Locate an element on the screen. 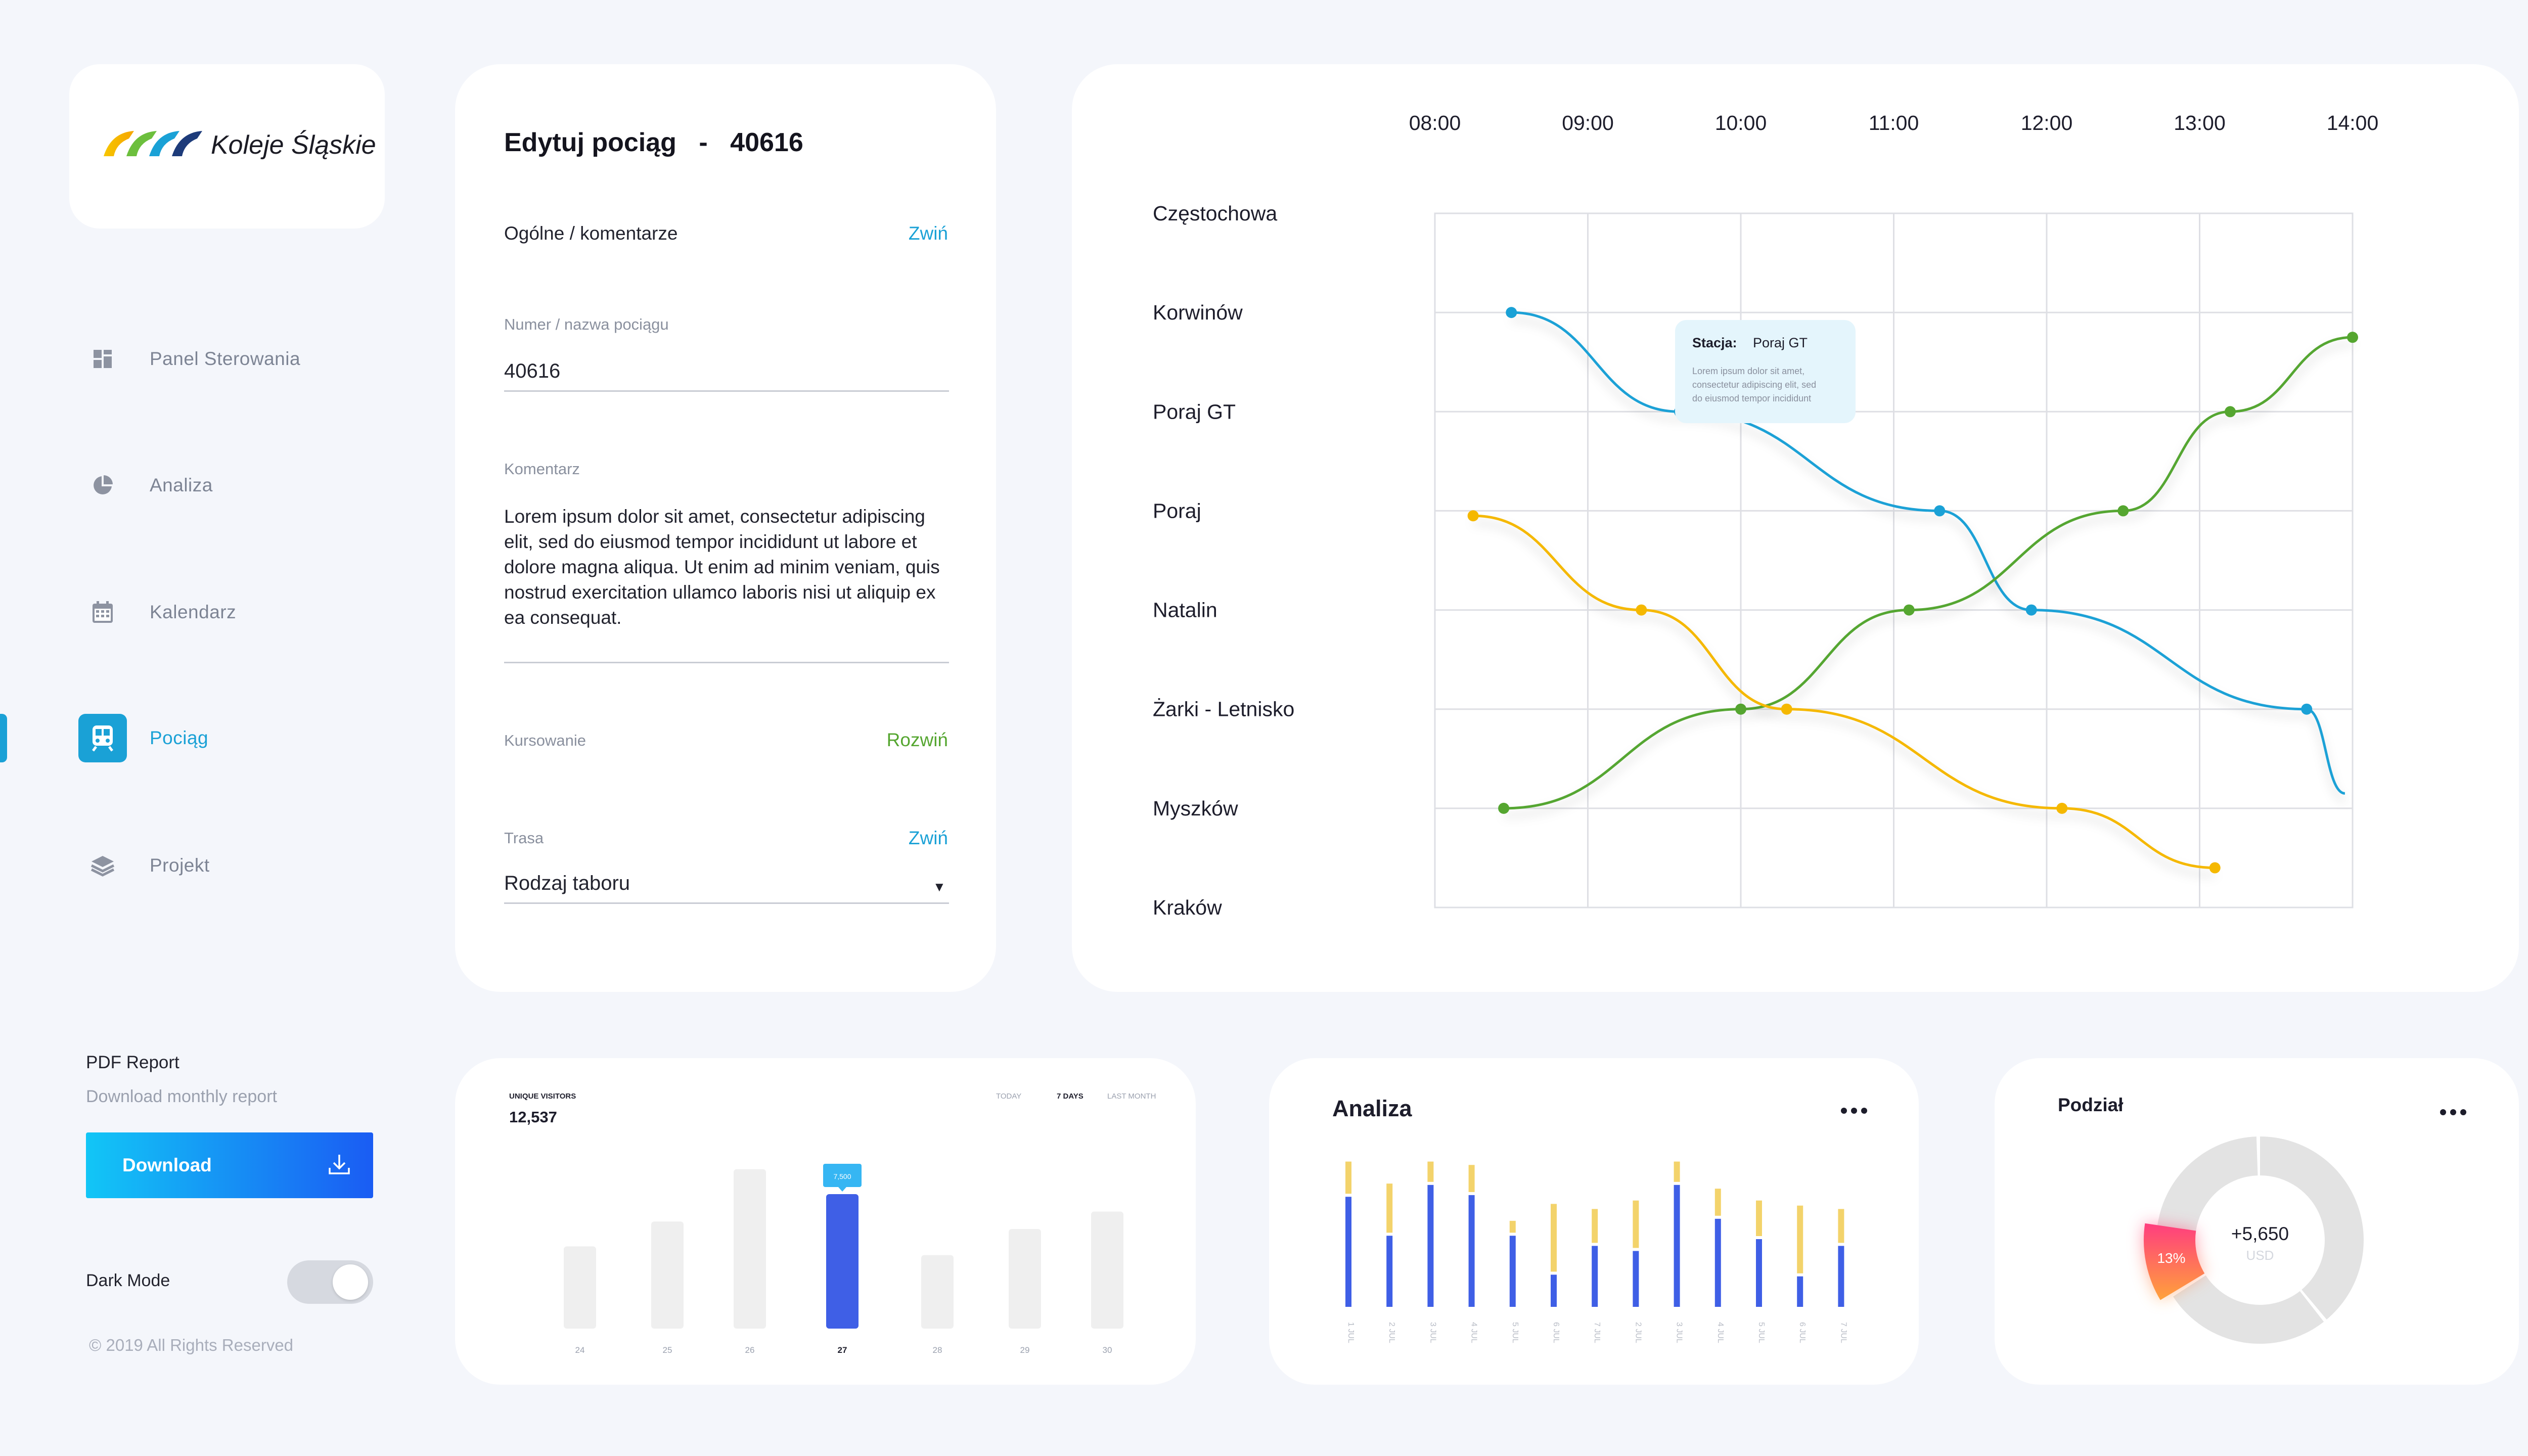 This screenshot has width=2528, height=1456. brand-name: Koleje Śląskie is located at coordinates (294, 145).